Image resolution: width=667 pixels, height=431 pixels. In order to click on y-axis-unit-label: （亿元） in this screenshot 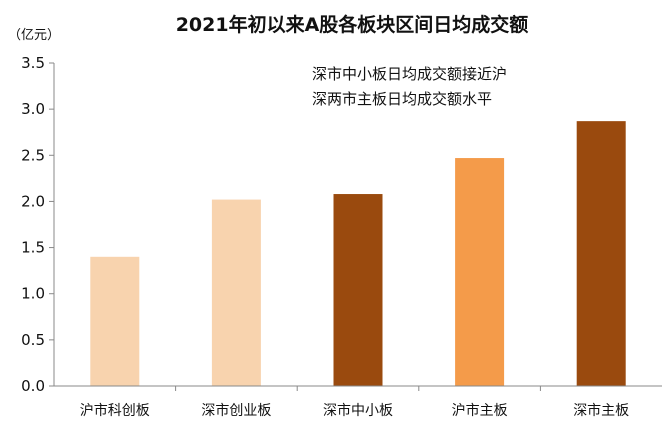, I will do `click(34, 35)`.